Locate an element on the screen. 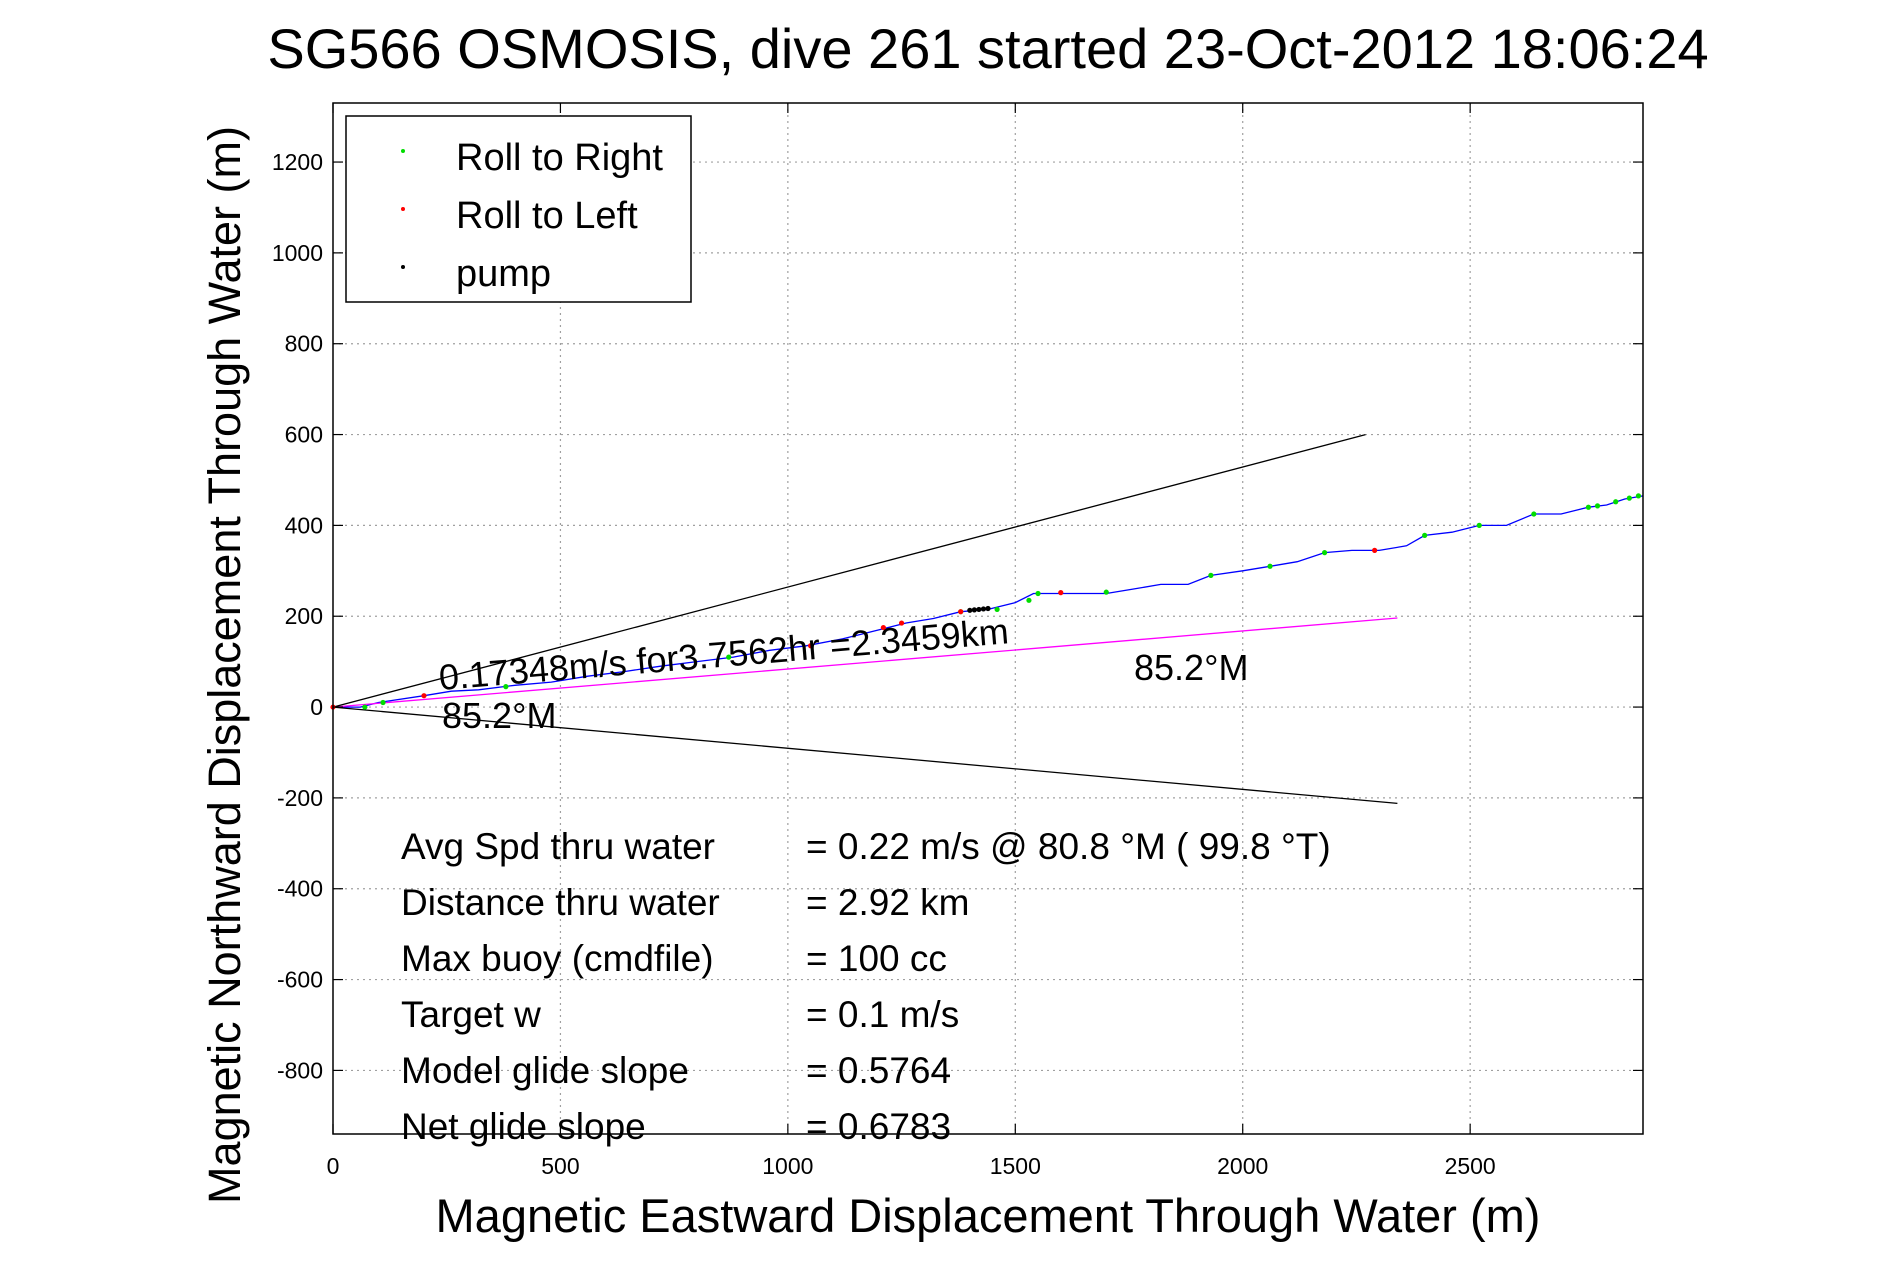  y-tick-label: 1000 is located at coordinates (297, 253).